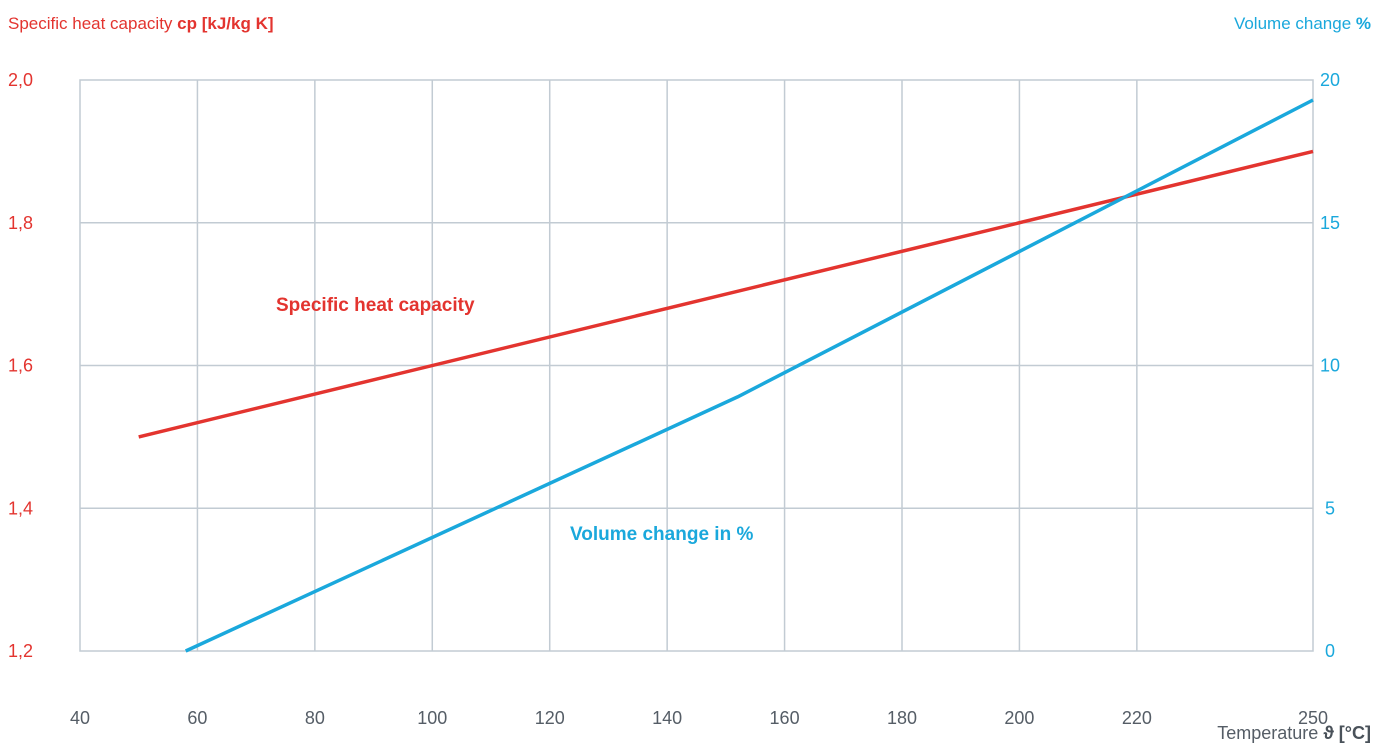  I want to click on right-y-tick-label: 10, so click(1330, 366).